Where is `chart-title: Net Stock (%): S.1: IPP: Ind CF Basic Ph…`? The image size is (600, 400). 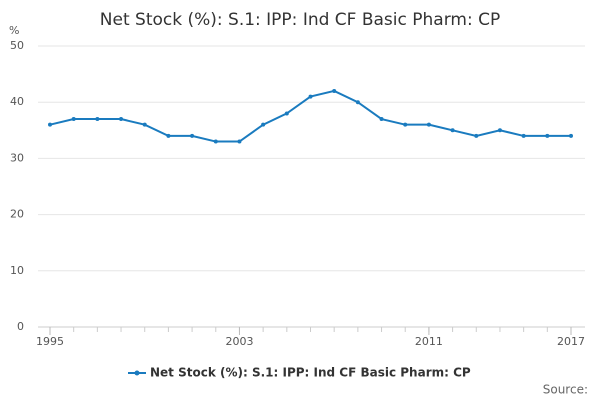 chart-title: Net Stock (%): S.1: IPP: Ind CF Basic Ph… is located at coordinates (300, 20).